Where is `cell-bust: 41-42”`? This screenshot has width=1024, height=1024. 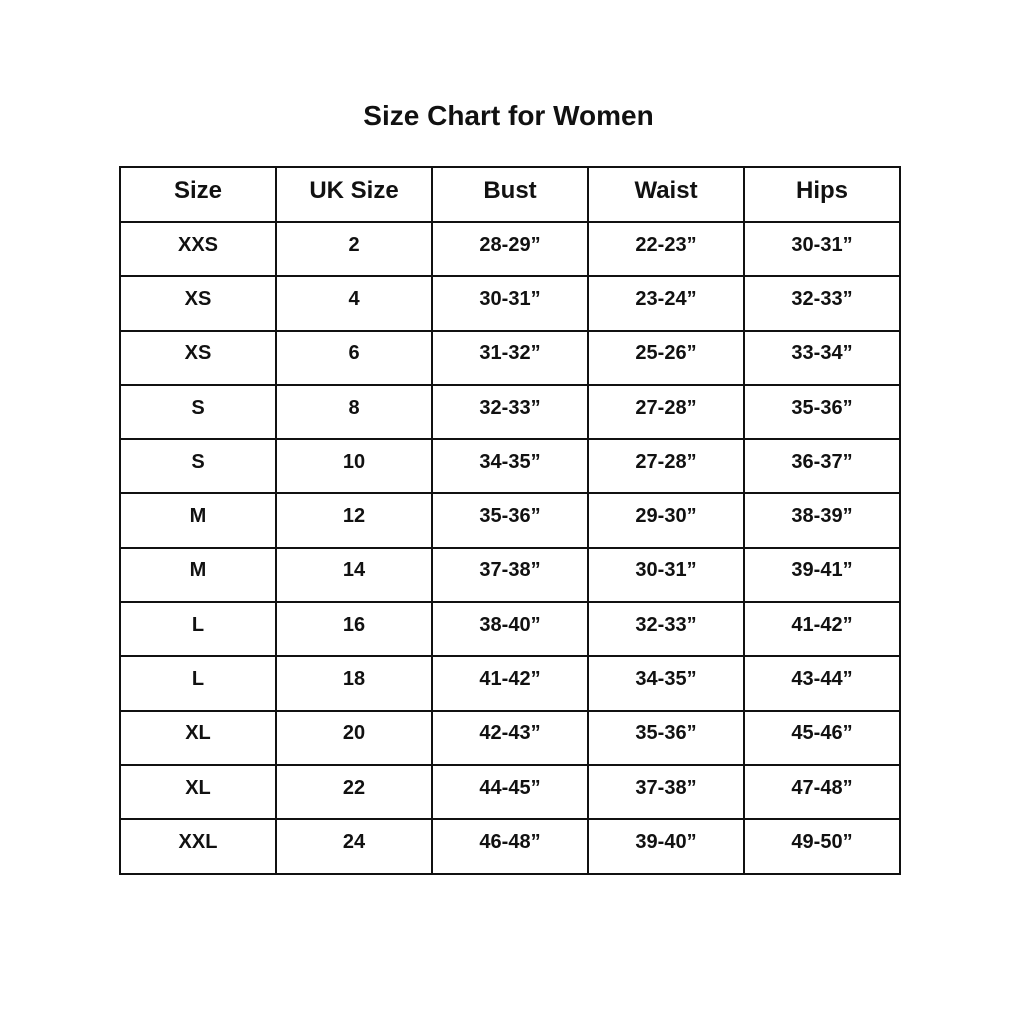 cell-bust: 41-42” is located at coordinates (510, 683).